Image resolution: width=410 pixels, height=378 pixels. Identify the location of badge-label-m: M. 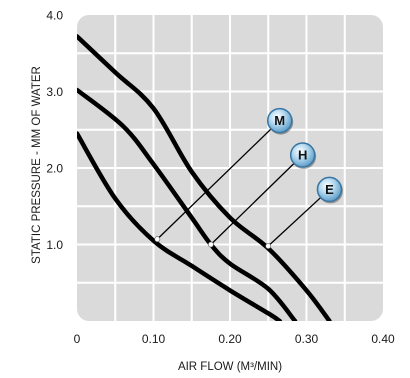
(279, 120).